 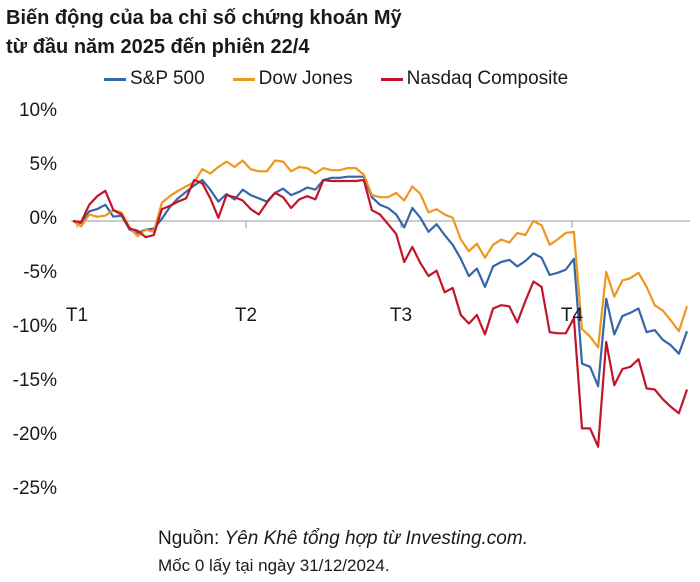 What do you see at coordinates (40, 272) in the screenshot?
I see `y-tick-label: -5%` at bounding box center [40, 272].